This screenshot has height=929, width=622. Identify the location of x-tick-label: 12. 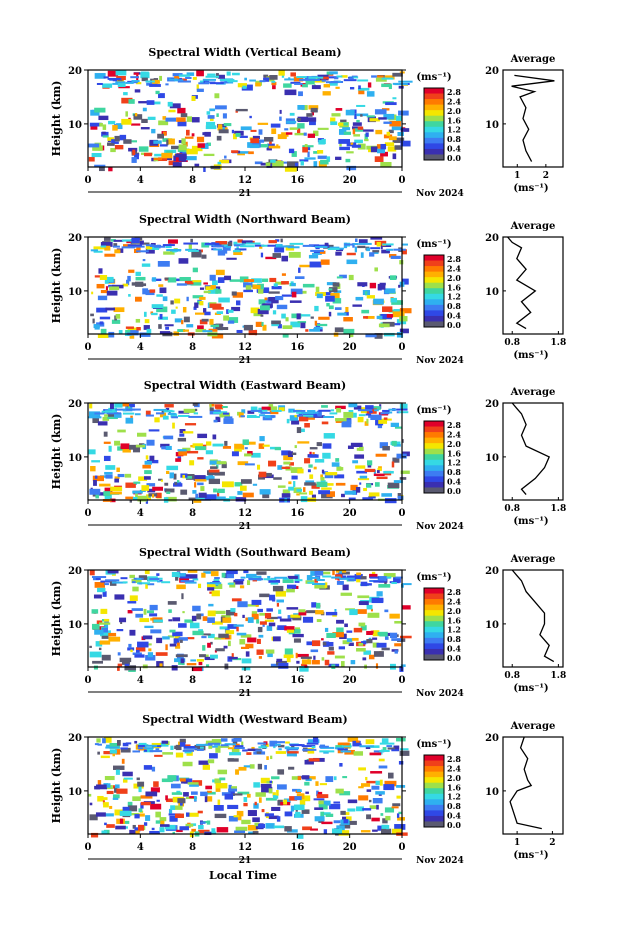
(245, 180).